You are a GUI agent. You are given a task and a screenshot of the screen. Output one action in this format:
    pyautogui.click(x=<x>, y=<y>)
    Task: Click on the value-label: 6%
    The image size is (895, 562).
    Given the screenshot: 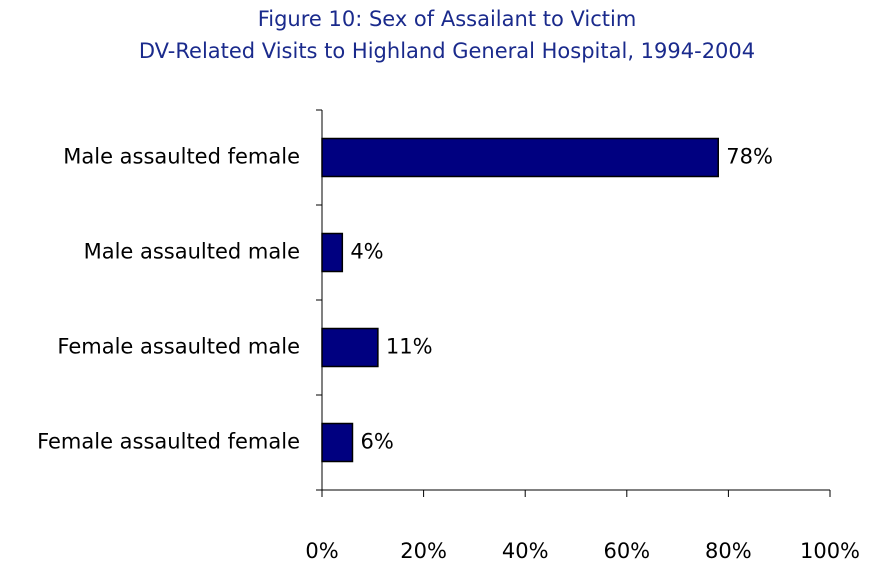 What is the action you would take?
    pyautogui.click(x=376, y=442)
    